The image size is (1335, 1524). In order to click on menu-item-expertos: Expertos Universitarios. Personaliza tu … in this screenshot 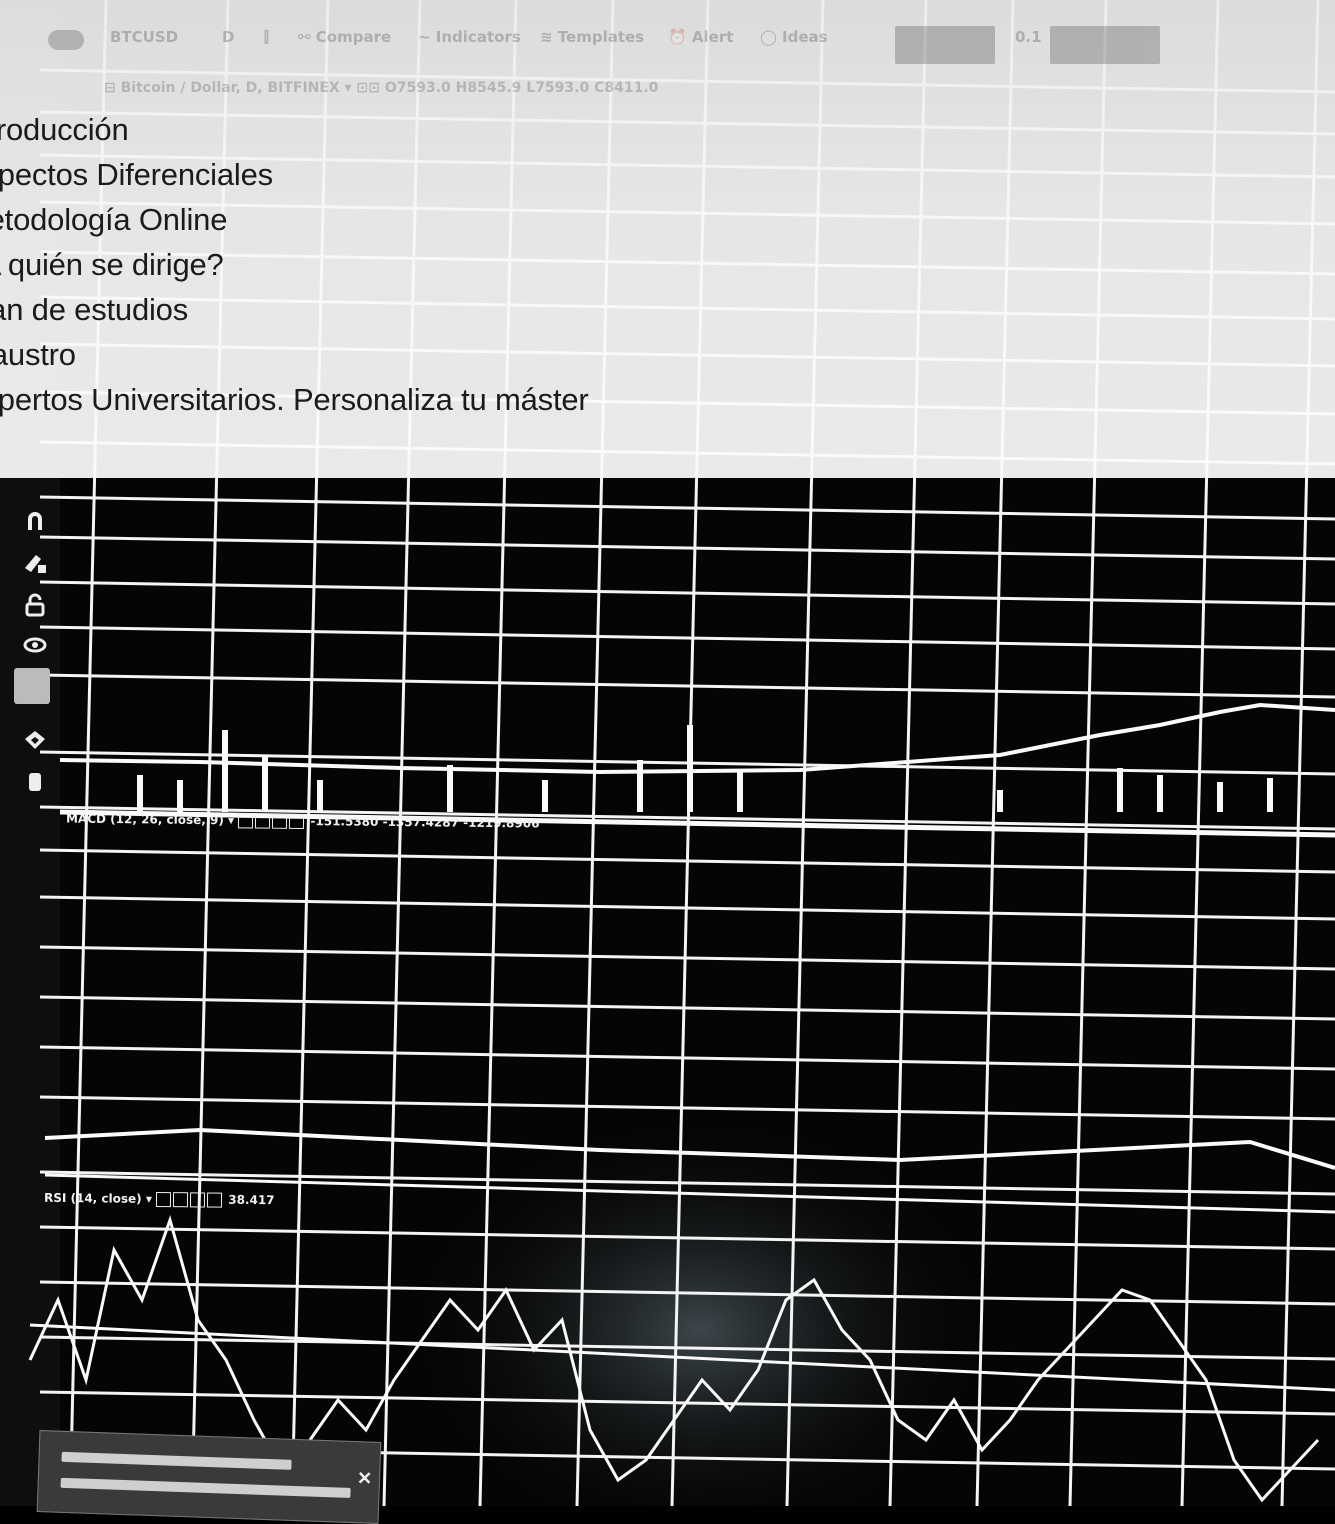, I will do `click(294, 399)`.